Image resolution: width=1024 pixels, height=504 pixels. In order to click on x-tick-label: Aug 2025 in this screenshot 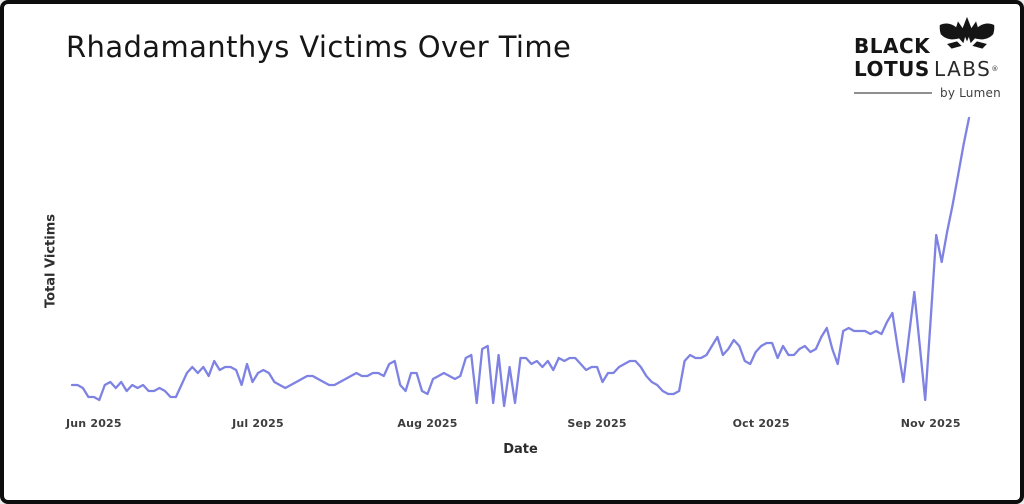, I will do `click(427, 423)`.